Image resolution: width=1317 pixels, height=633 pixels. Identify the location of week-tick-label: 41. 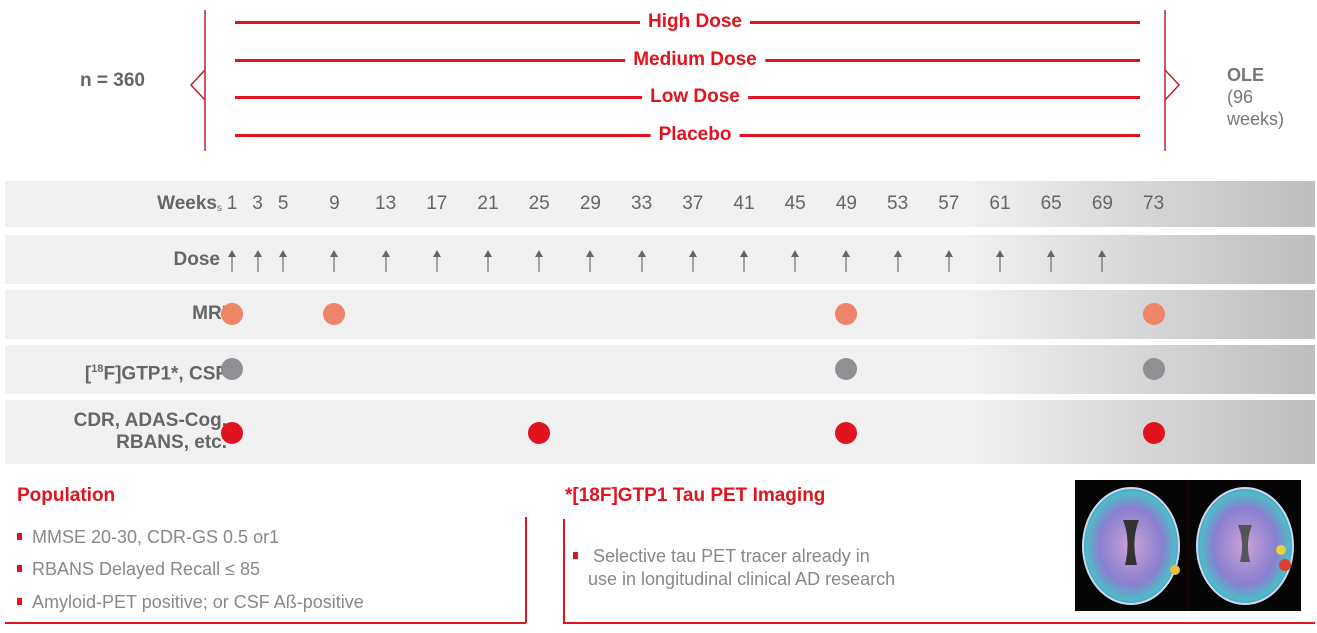
(744, 203).